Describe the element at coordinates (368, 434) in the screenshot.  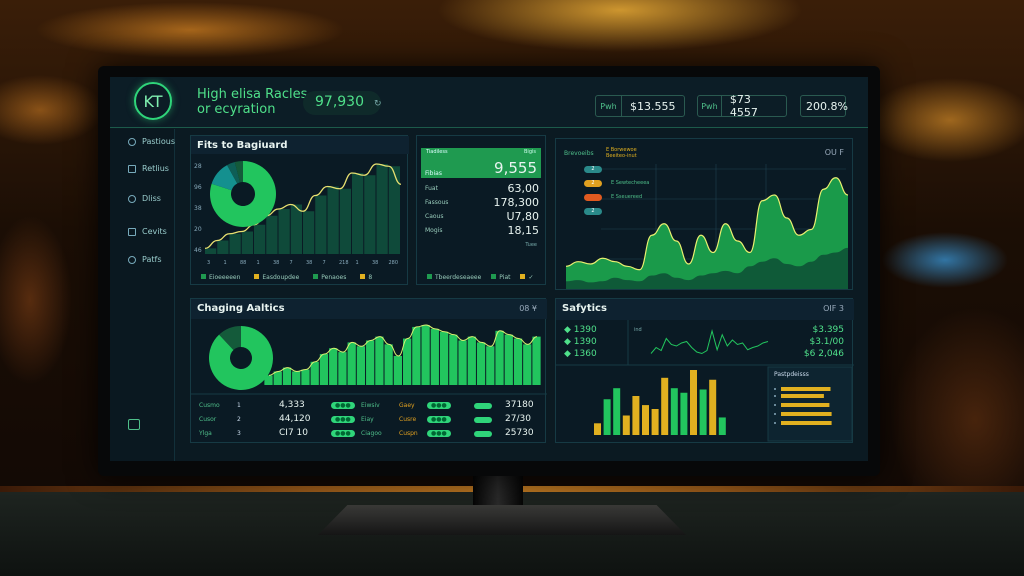
I see `table-row: Ylga 3 CI7 10 ●●● Ciagoo Cuspn ●●● 25730` at that location.